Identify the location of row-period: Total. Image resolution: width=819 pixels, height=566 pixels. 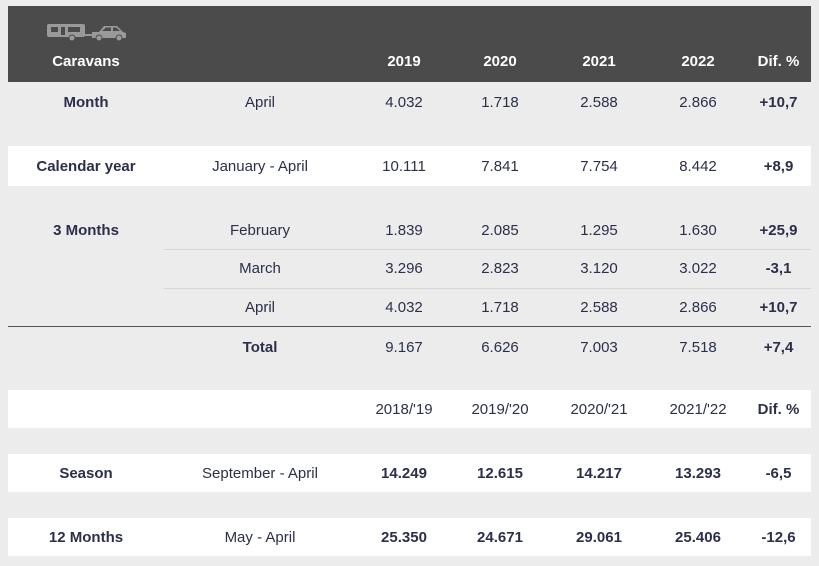
(260, 347).